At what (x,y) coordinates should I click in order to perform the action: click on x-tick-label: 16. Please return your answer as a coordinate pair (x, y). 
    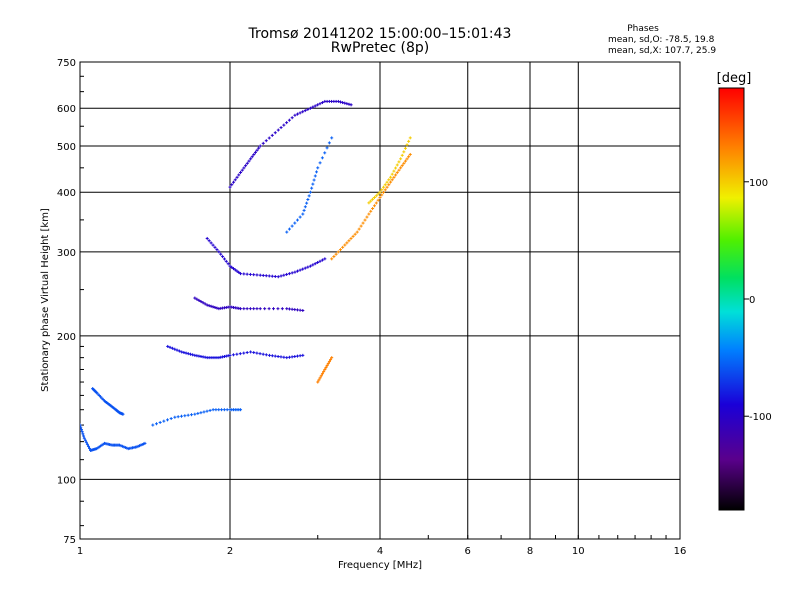
    Looking at the image, I should click on (680, 551).